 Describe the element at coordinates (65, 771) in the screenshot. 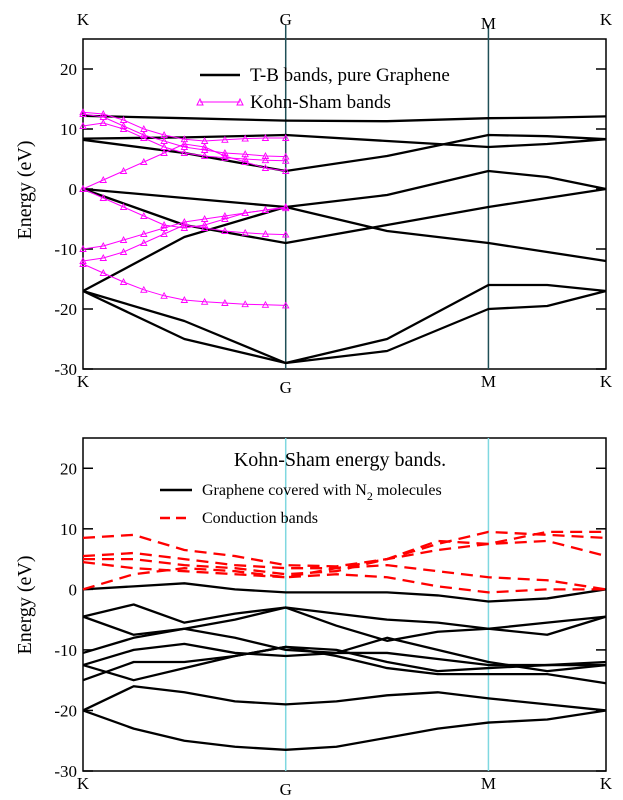

I see `y-tick-label: -30` at that location.